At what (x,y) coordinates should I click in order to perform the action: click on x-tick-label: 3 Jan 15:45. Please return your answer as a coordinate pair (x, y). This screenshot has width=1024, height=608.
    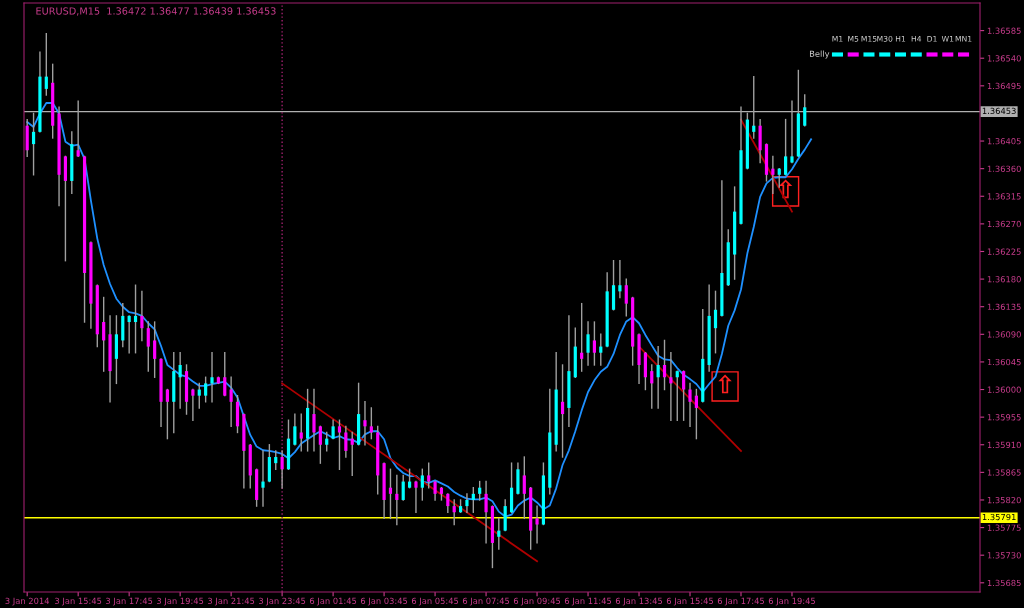
    Looking at the image, I should click on (78, 601).